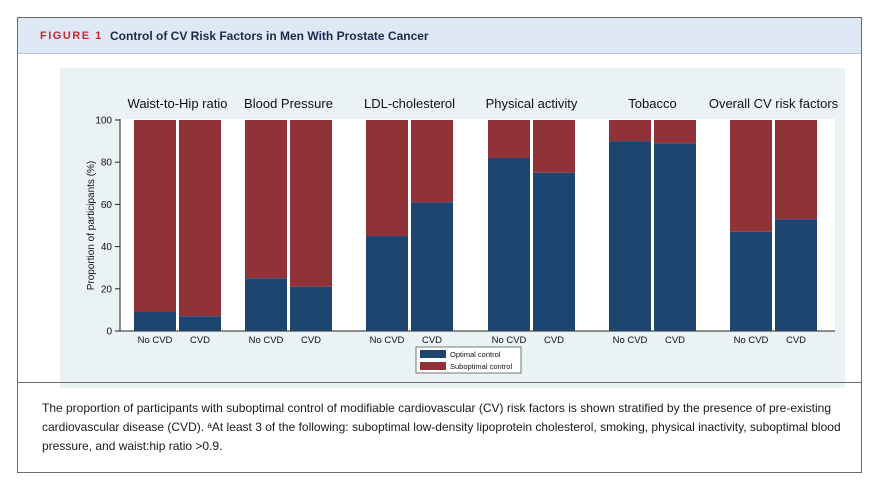  I want to click on y-tick-label: 80, so click(107, 163).